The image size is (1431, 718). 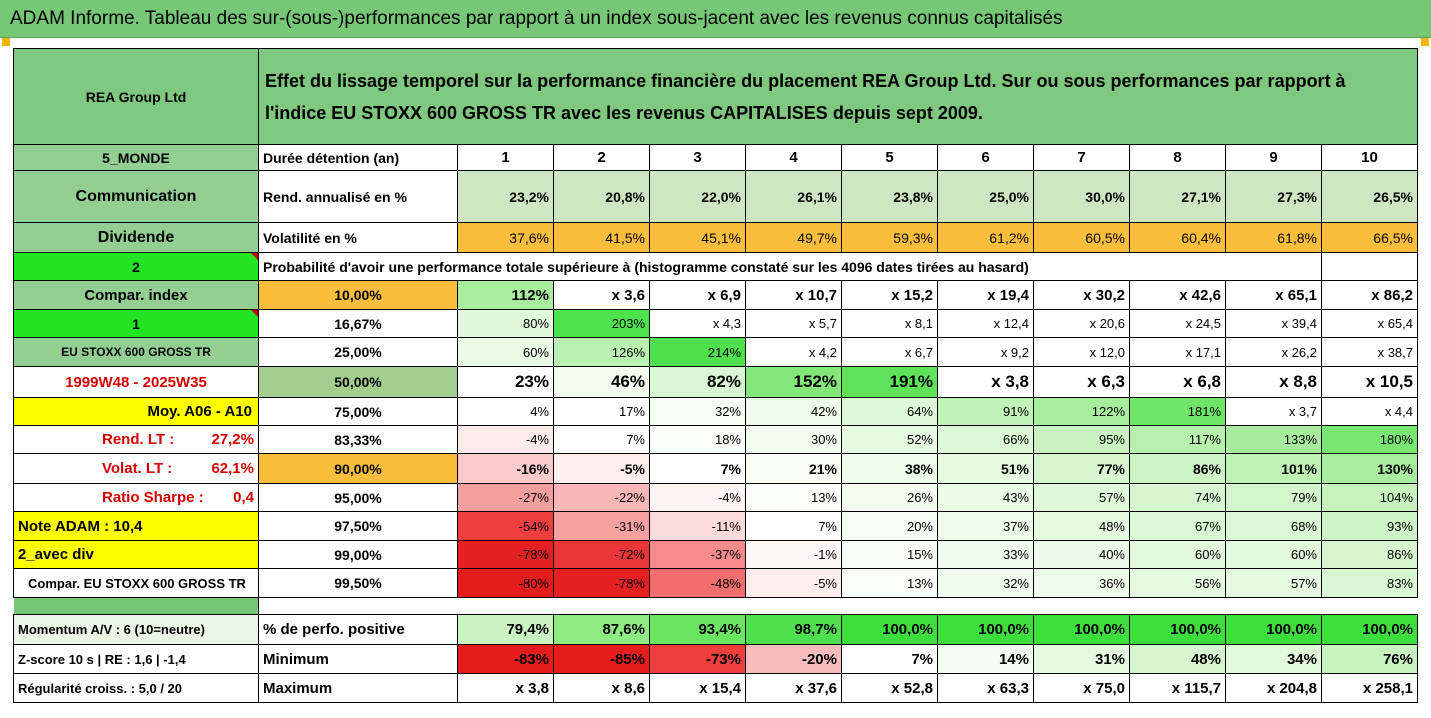 I want to click on sharpe-label-wrap: Ratio Sharpe : 0,4, so click(x=136, y=497).